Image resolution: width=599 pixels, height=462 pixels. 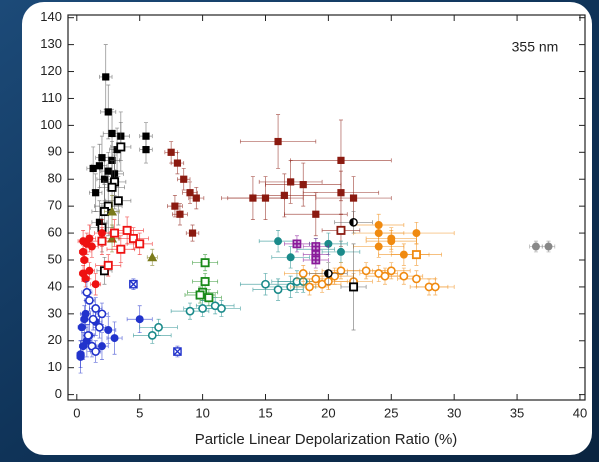 What do you see at coordinates (51, 124) in the screenshot?
I see `y-tick-label: 100` at bounding box center [51, 124].